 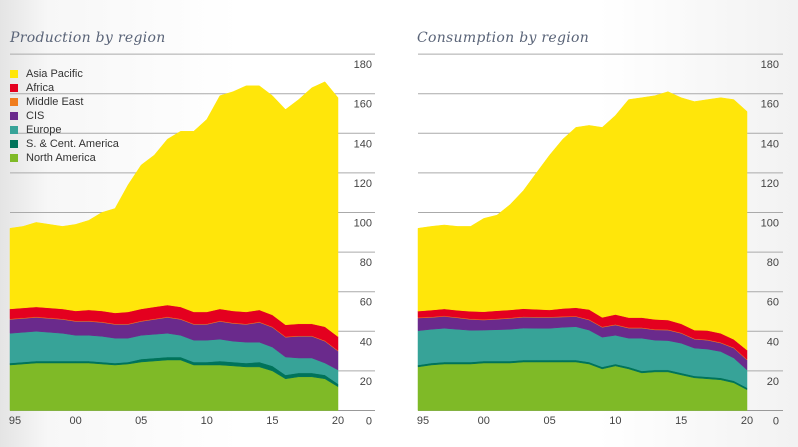 I want to click on legend-item-asia-pacific: Asia Pacific, so click(x=64, y=74).